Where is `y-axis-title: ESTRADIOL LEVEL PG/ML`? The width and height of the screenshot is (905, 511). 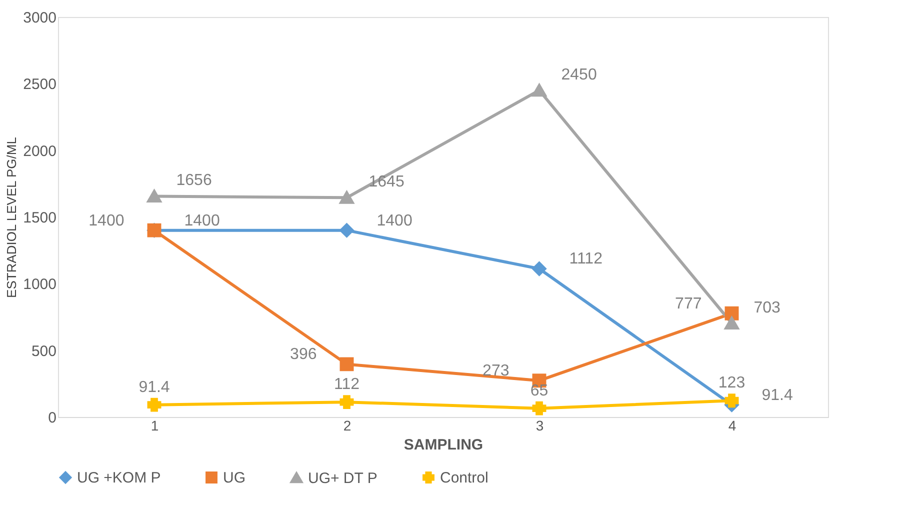
y-axis-title: ESTRADIOL LEVEL PG/ML is located at coordinates (12, 217).